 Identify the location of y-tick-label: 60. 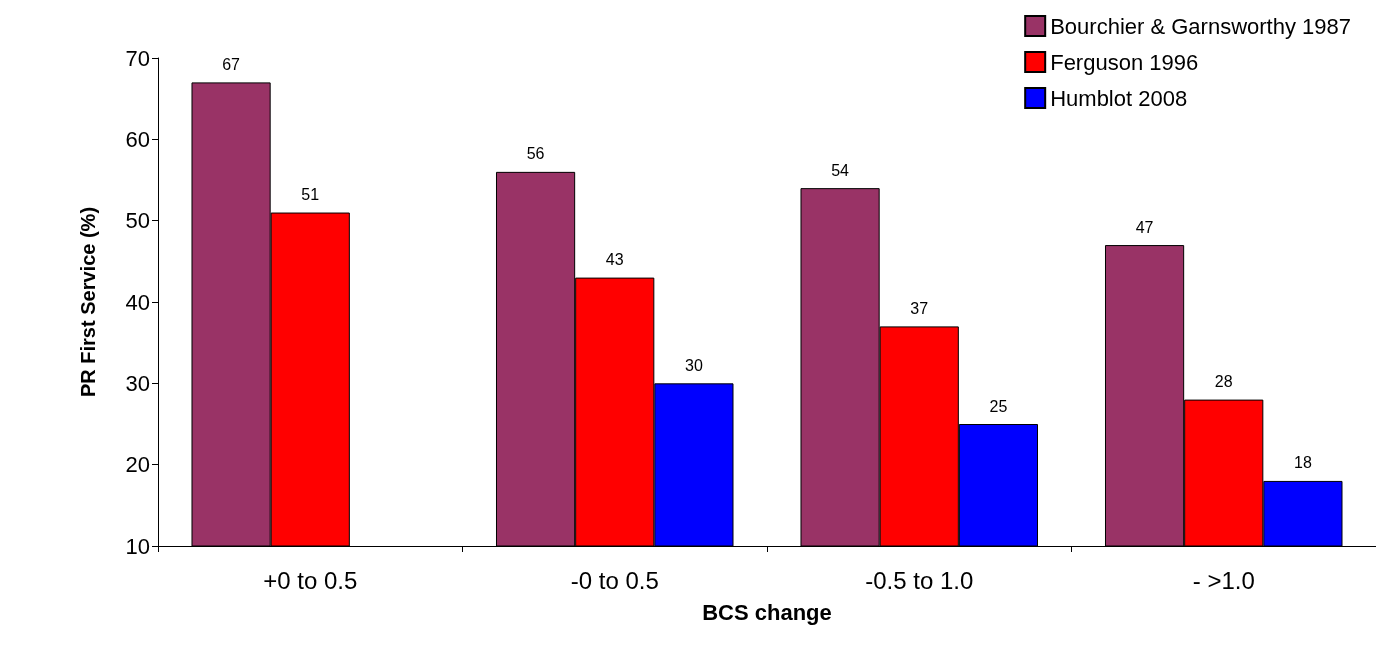
(137, 139).